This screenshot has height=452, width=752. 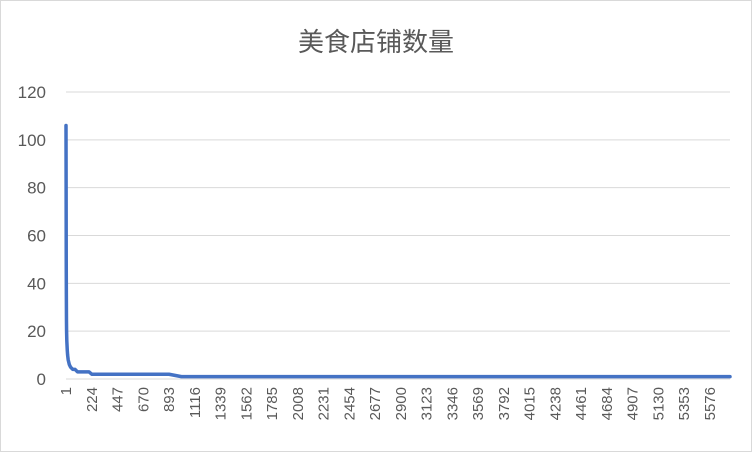 I want to click on x-tick-label: 224, so click(x=92, y=399).